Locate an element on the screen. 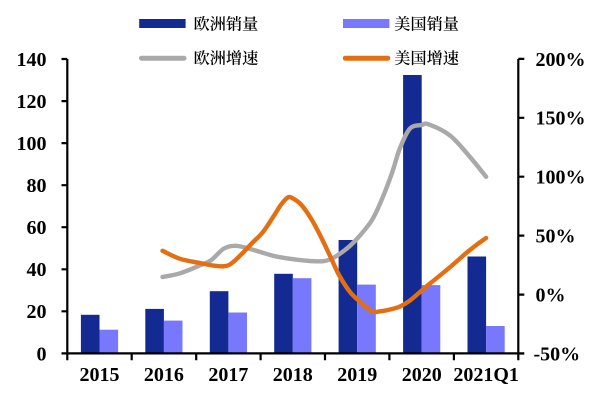 This screenshot has height=405, width=600. svg-text: 100 is located at coordinates (32, 144).